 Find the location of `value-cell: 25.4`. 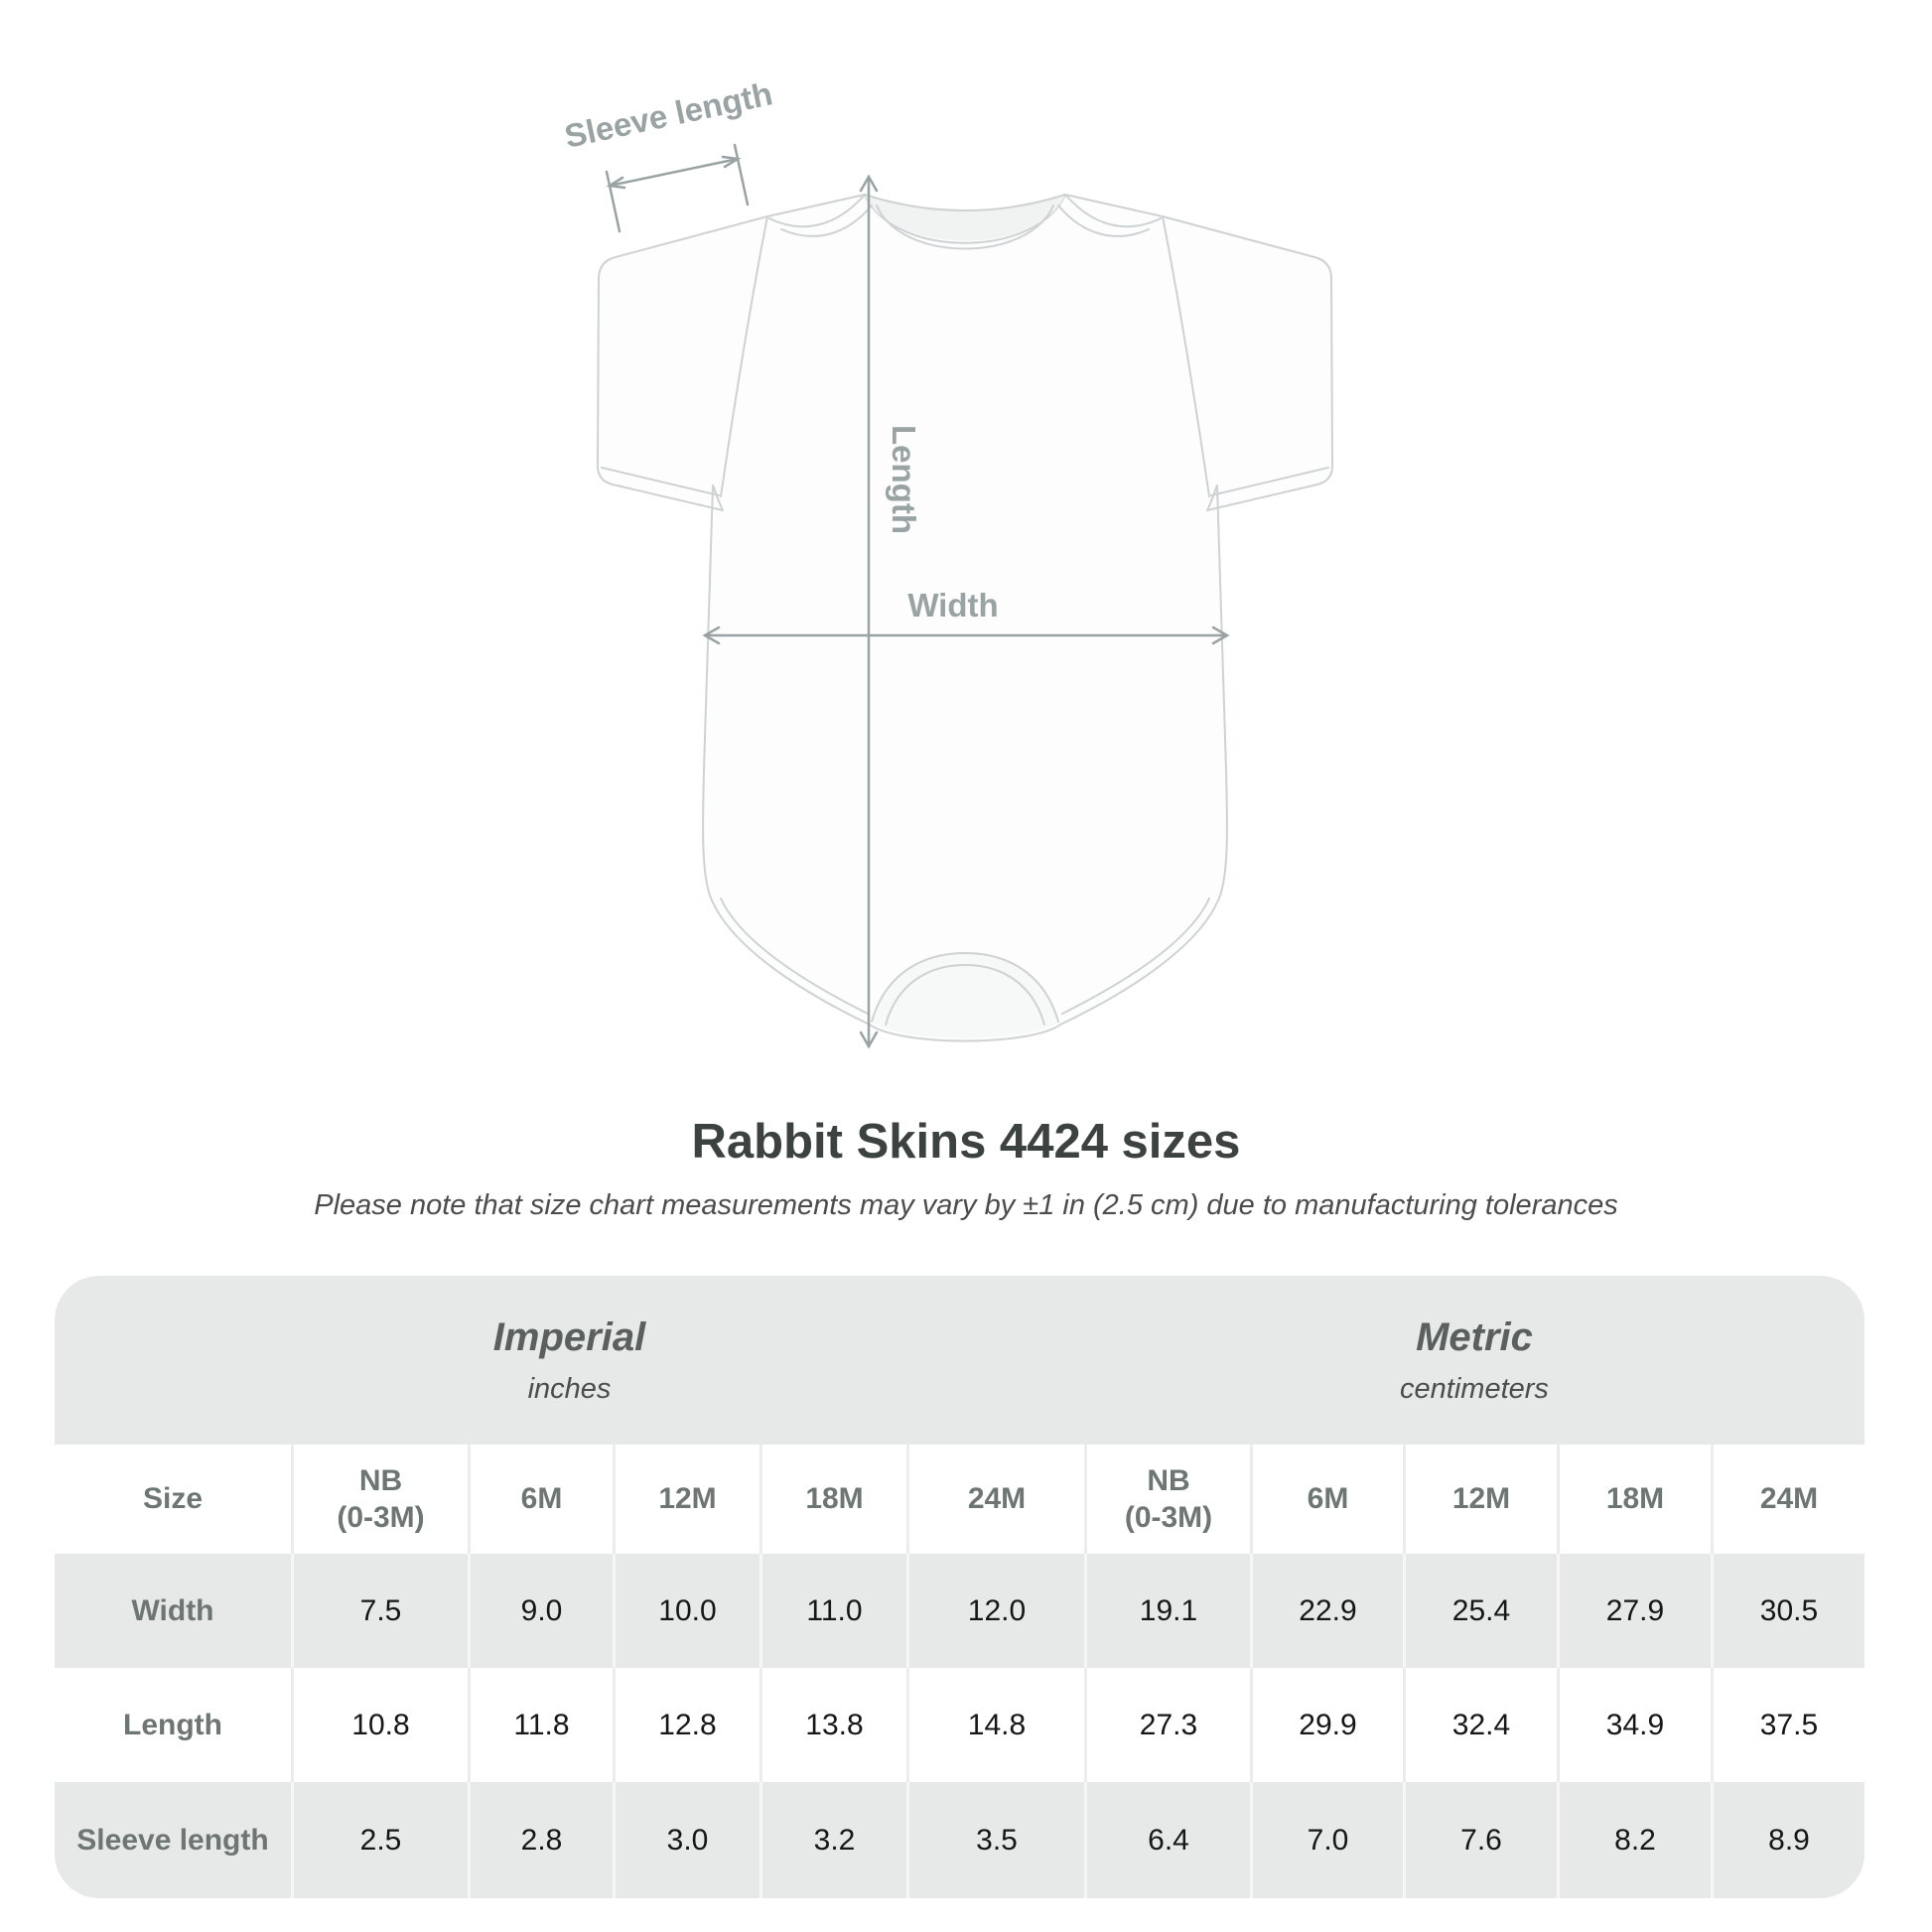

value-cell: 25.4 is located at coordinates (1480, 1611).